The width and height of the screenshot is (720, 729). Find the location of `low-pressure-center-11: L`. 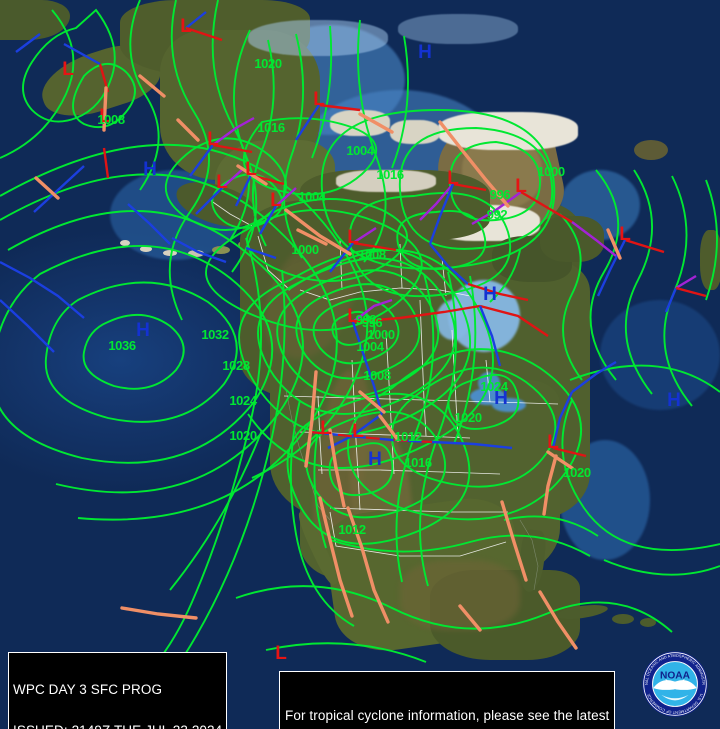

low-pressure-center-11: L is located at coordinates (222, 182).